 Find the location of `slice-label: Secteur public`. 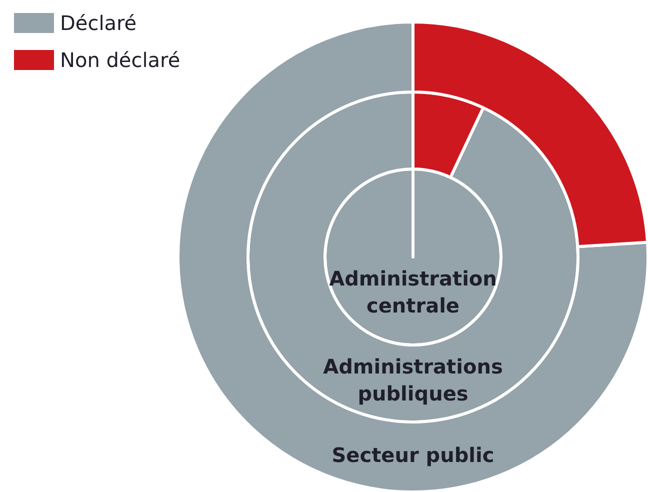

slice-label: Secteur public is located at coordinates (413, 455).